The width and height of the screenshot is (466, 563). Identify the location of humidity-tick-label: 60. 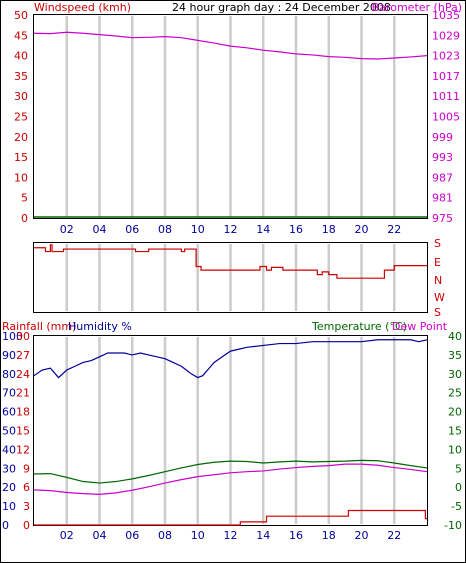
(9, 412).